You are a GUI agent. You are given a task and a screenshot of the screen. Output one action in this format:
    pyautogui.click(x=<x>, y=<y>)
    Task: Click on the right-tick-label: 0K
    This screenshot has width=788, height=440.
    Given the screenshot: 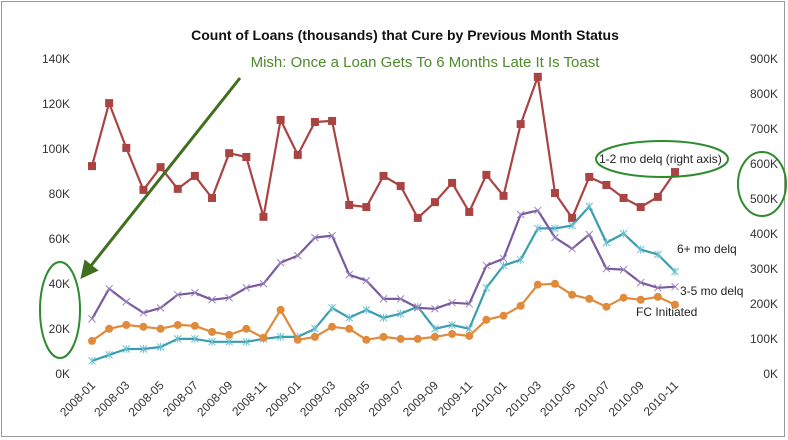 What is the action you would take?
    pyautogui.click(x=770, y=374)
    